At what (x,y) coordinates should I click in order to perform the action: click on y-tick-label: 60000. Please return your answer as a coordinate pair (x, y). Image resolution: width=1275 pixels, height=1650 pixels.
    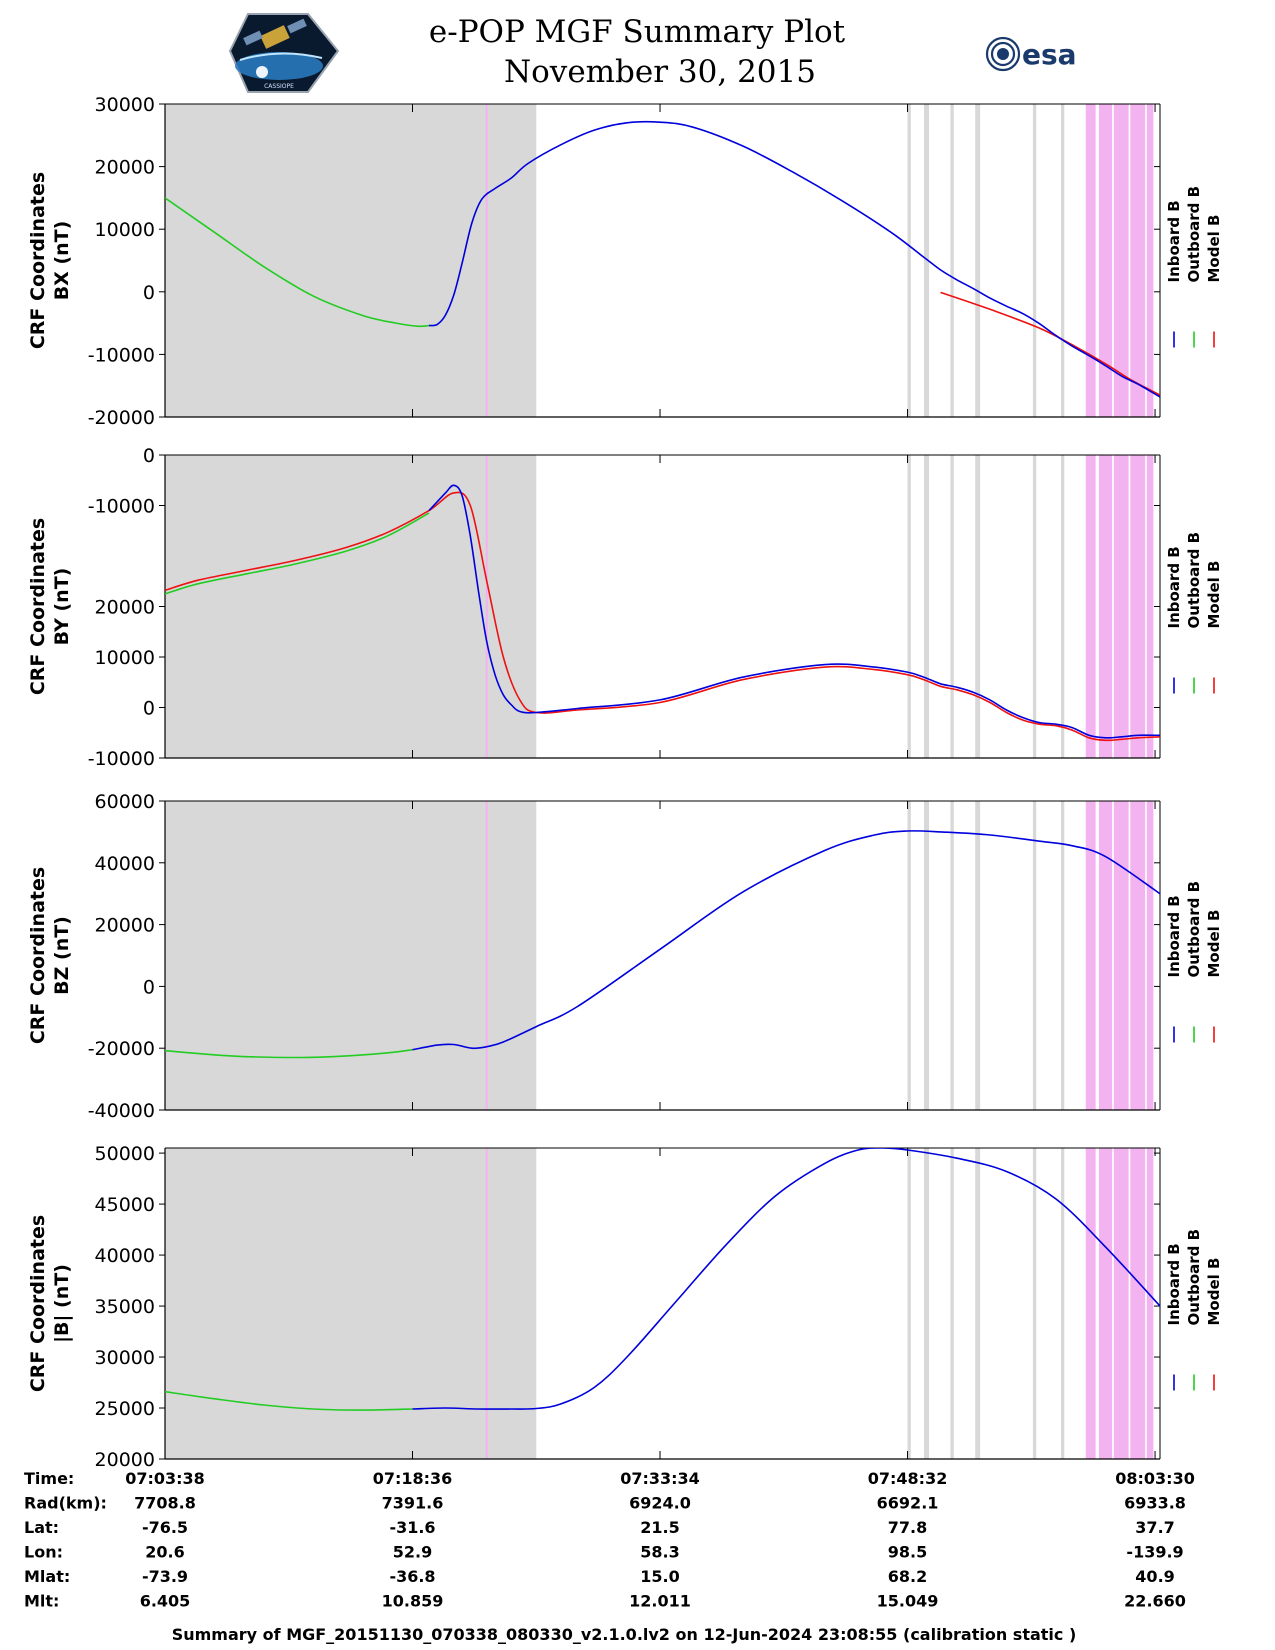
    Looking at the image, I should click on (125, 802).